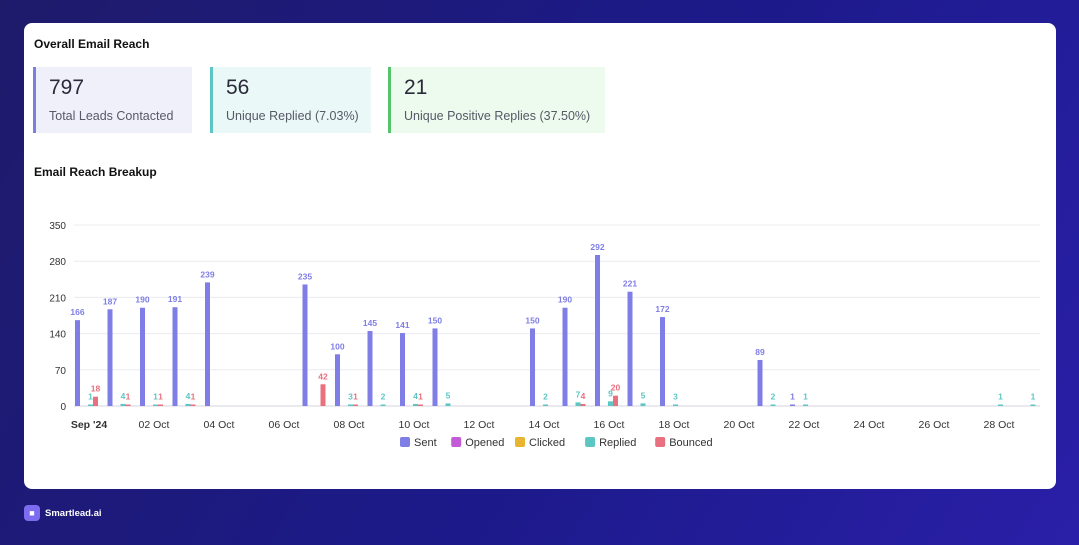 The height and width of the screenshot is (545, 1079). What do you see at coordinates (610, 393) in the screenshot?
I see `data-label-replied: 9` at bounding box center [610, 393].